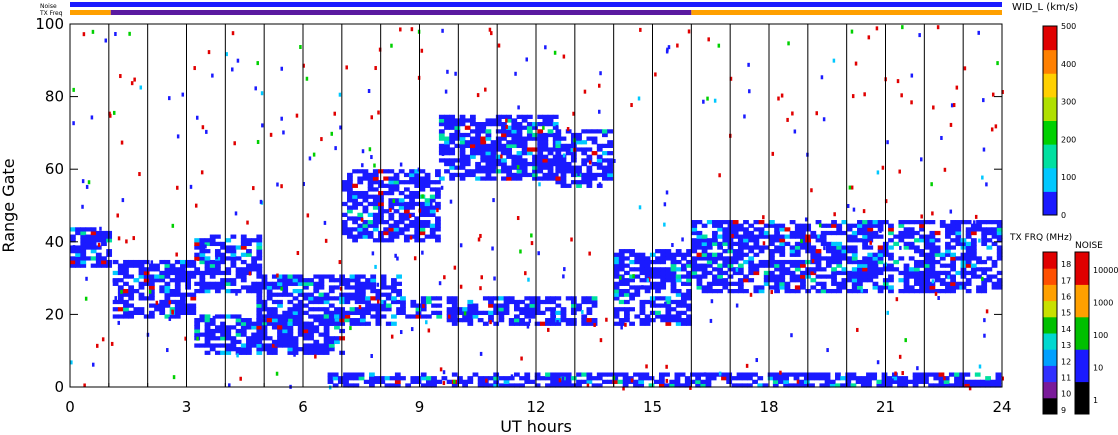 The height and width of the screenshot is (435, 1118). Describe the element at coordinates (48, 6) in the screenshot. I see `noise-bar-label: Noise` at that location.